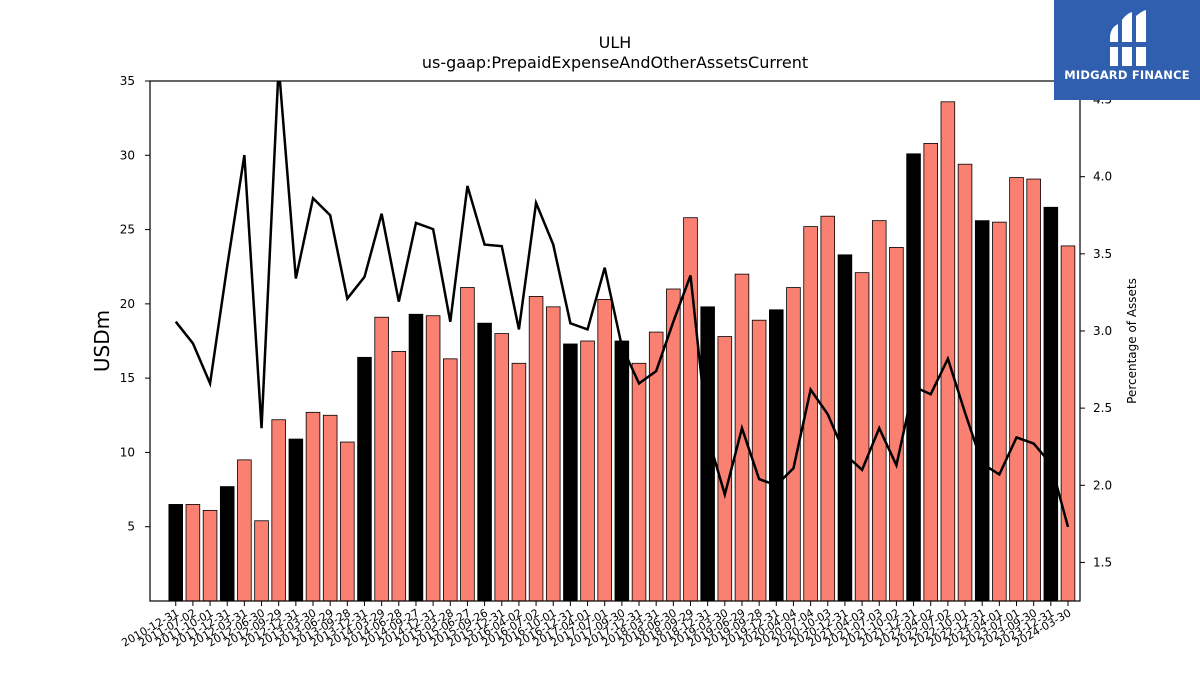 The image size is (1200, 675). I want to click on y2-tick-label: 2.0, so click(1102, 485).